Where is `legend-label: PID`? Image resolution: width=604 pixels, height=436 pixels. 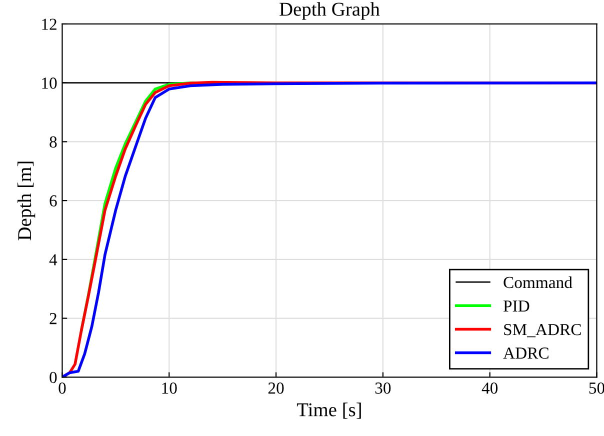
legend-label: PID is located at coordinates (517, 306).